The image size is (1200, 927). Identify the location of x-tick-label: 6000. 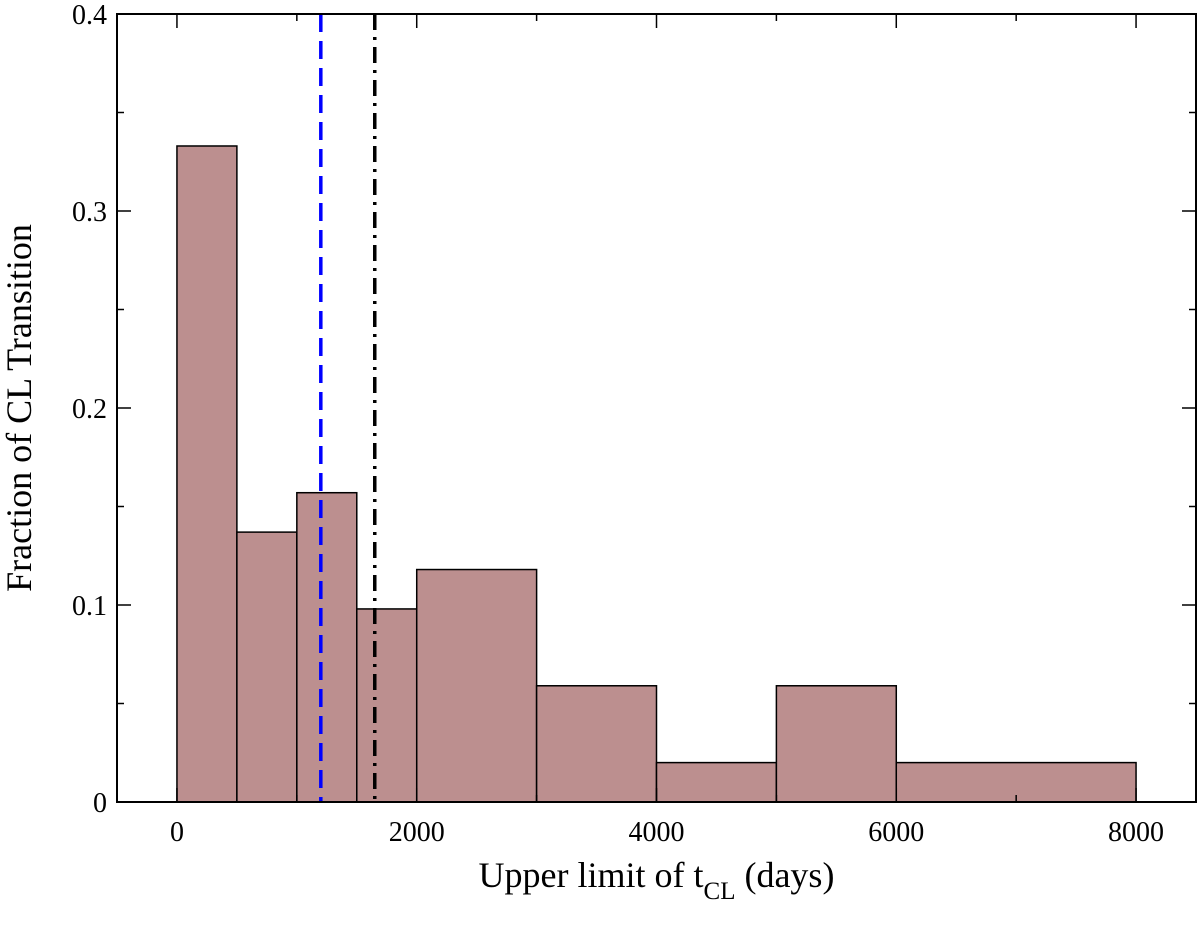
(896, 832).